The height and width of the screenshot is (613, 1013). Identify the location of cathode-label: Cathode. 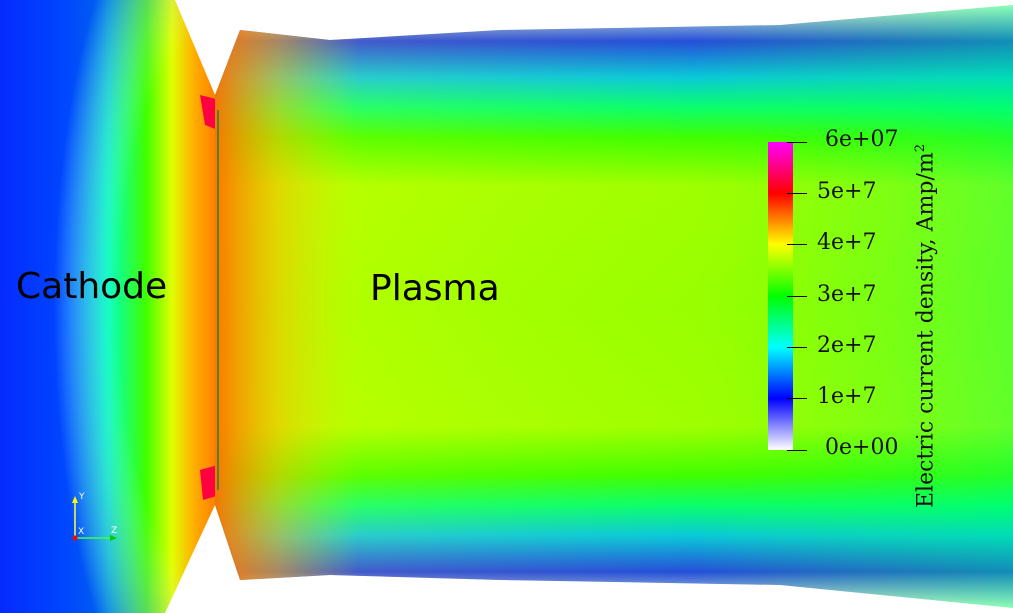
(92, 286).